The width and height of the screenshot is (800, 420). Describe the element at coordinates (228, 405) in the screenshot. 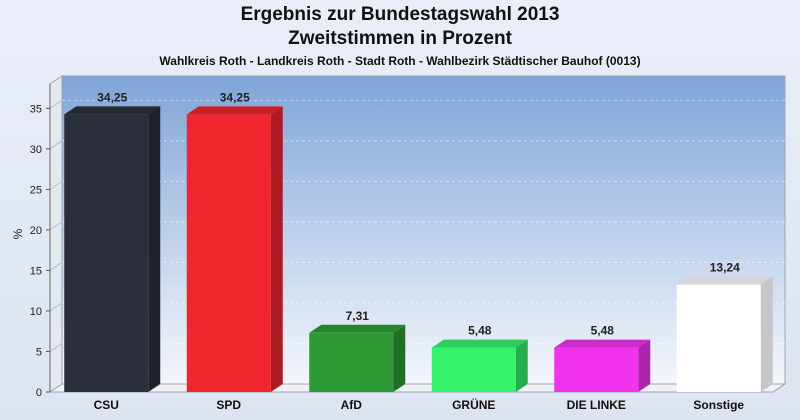

I see `x-tick-label: SPD` at that location.